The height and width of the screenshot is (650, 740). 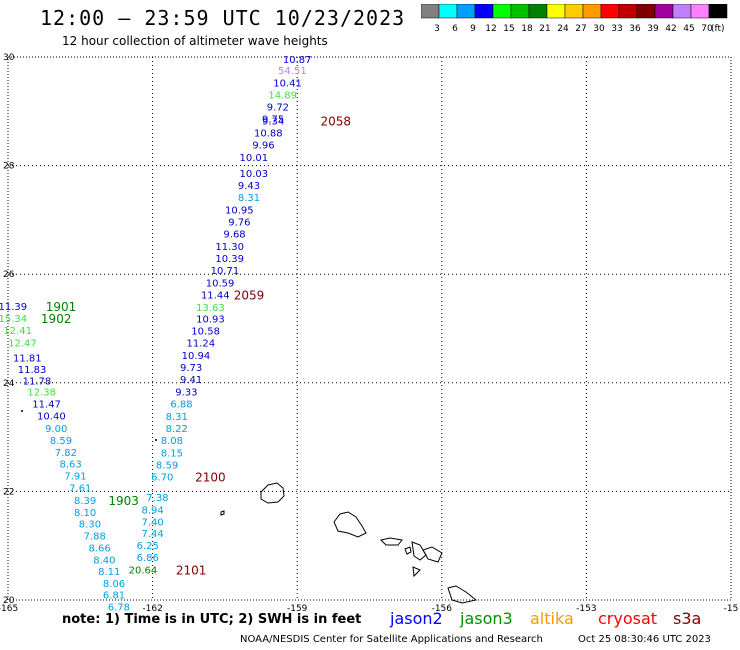 What do you see at coordinates (544, 29) in the screenshot?
I see `legend-label: 21` at bounding box center [544, 29].